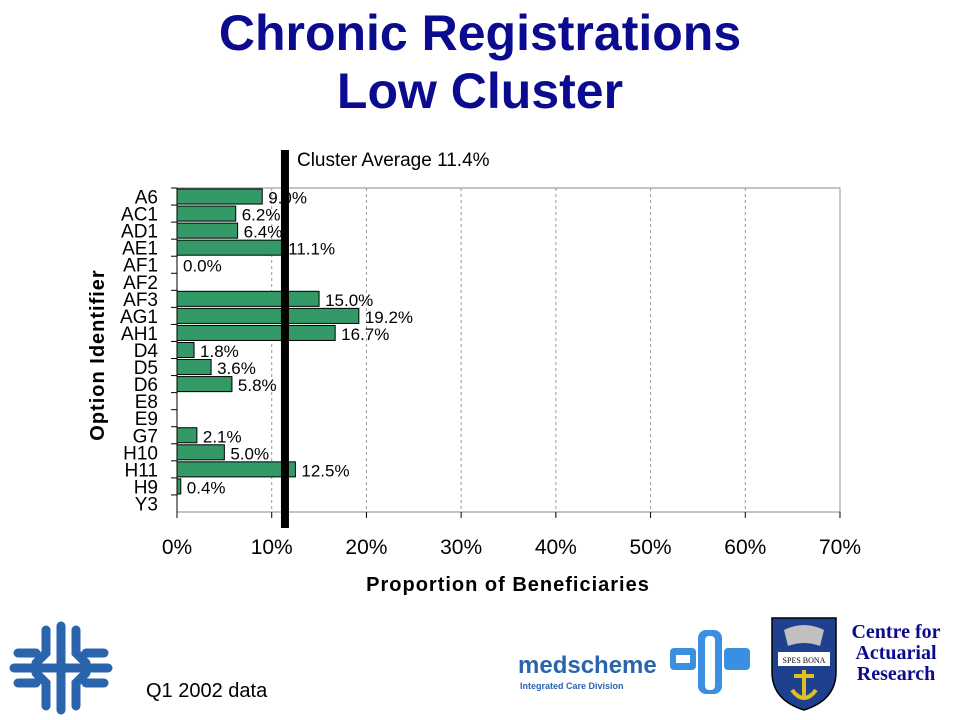 The image size is (960, 720). Describe the element at coordinates (587, 665) in the screenshot. I see `medscheme-logo-text: medscheme` at that location.